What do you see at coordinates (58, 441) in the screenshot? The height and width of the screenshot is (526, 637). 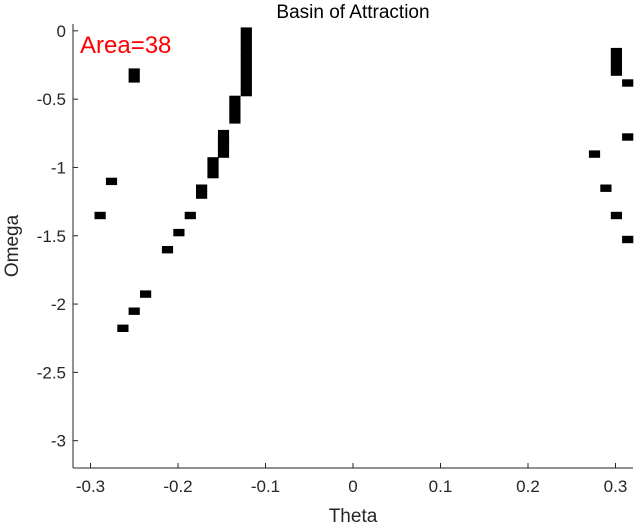 I see `y-tick-label: -3` at bounding box center [58, 441].